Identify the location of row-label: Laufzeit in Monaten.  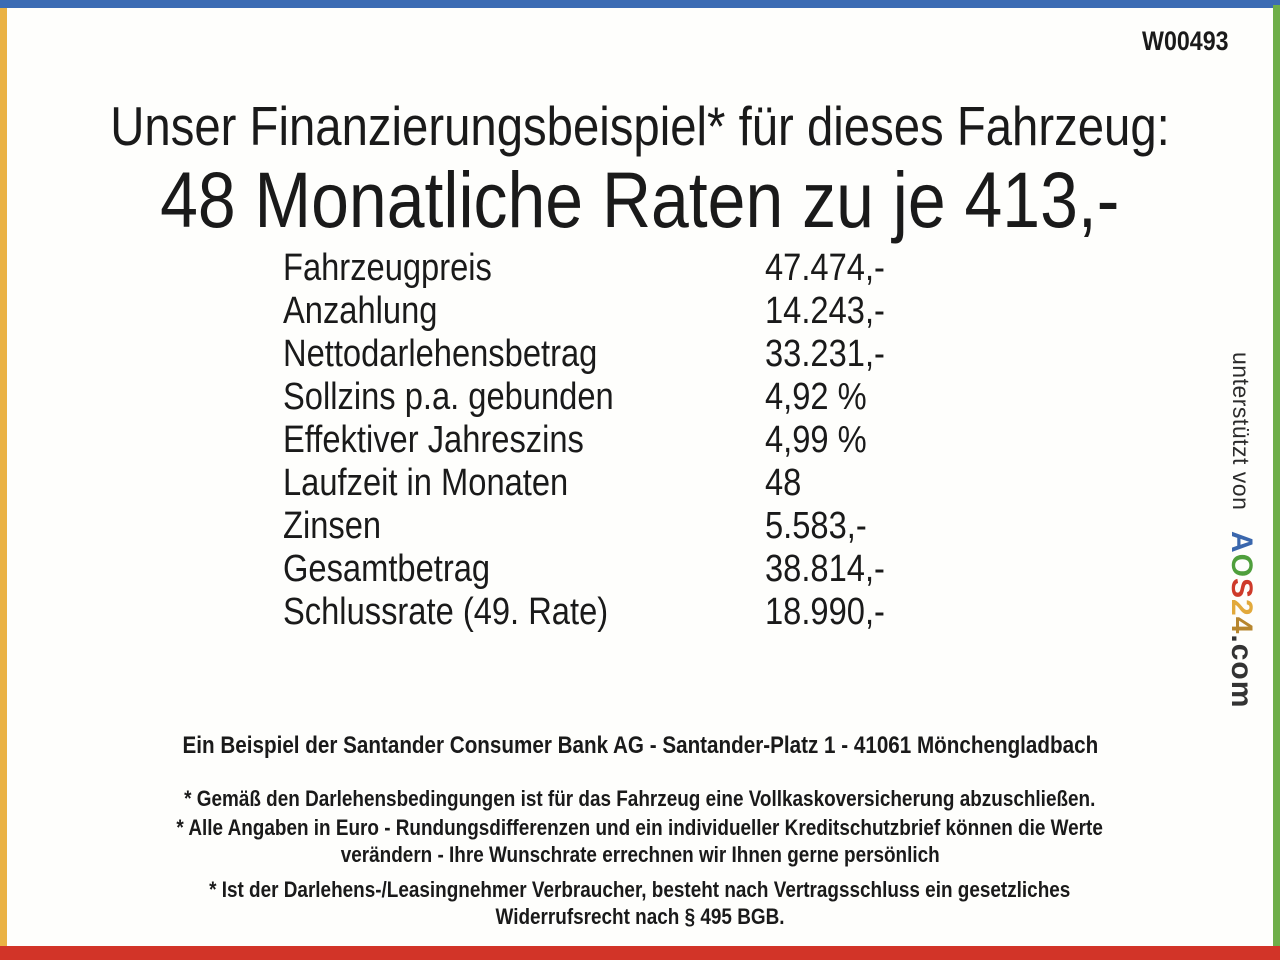
(426, 483).